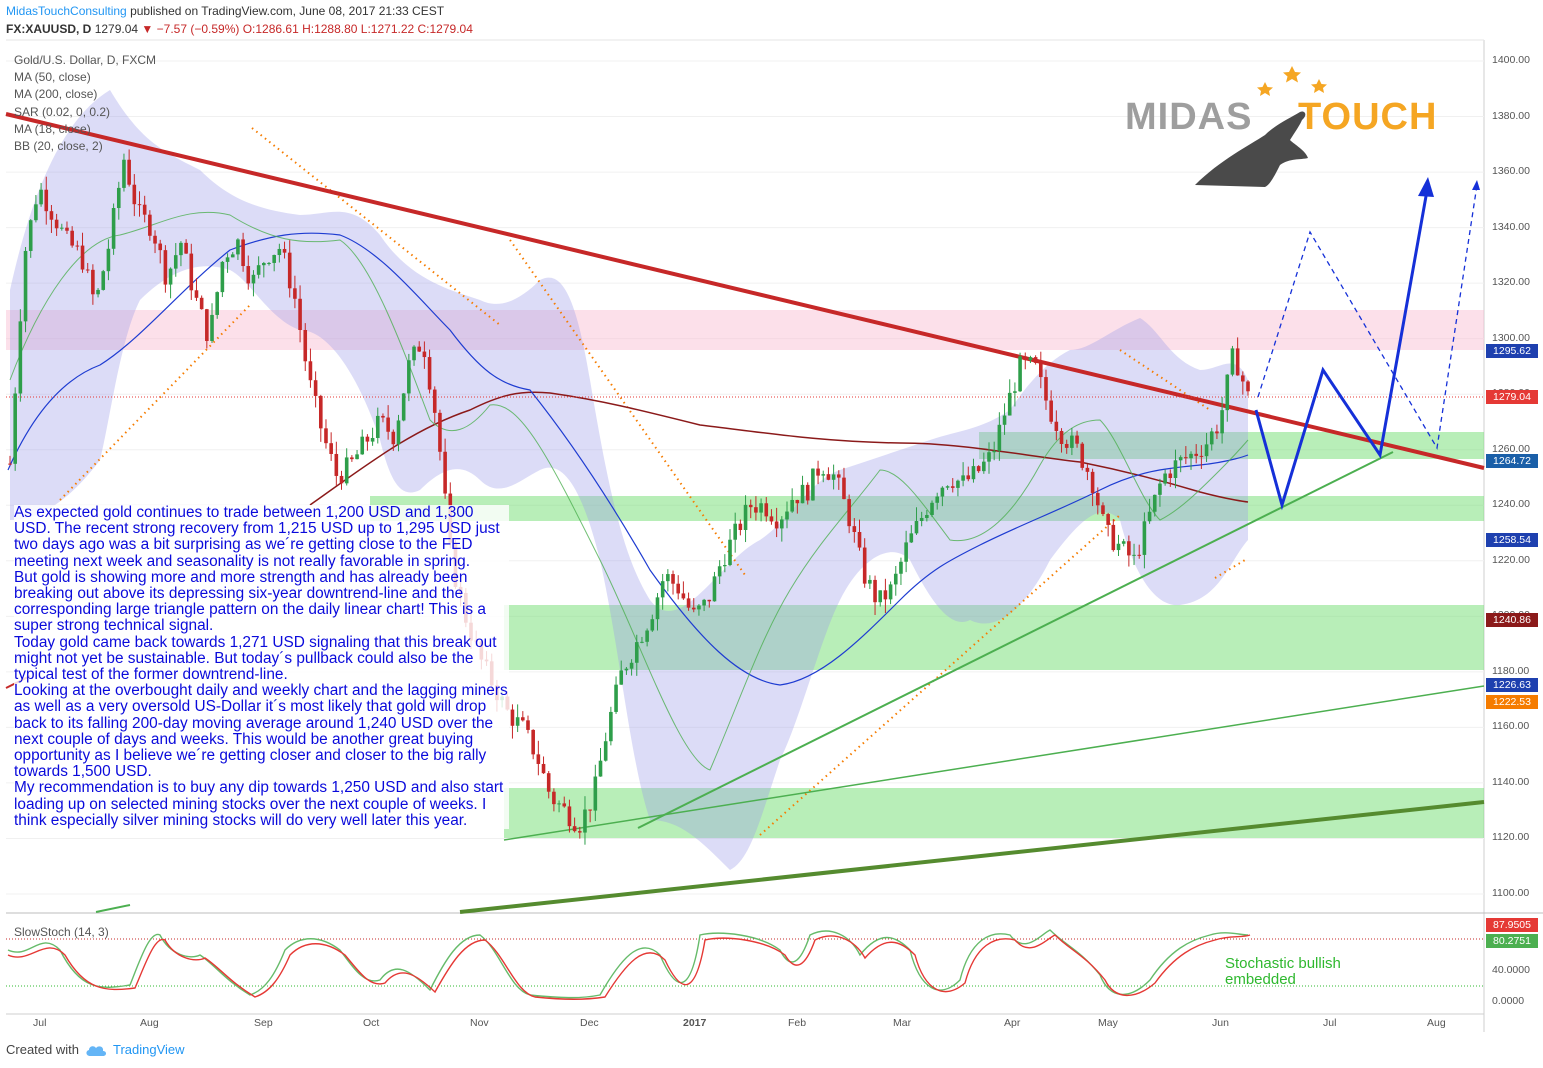  What do you see at coordinates (66, 11) in the screenshot?
I see `author-link: MidasTouchConsulting` at bounding box center [66, 11].